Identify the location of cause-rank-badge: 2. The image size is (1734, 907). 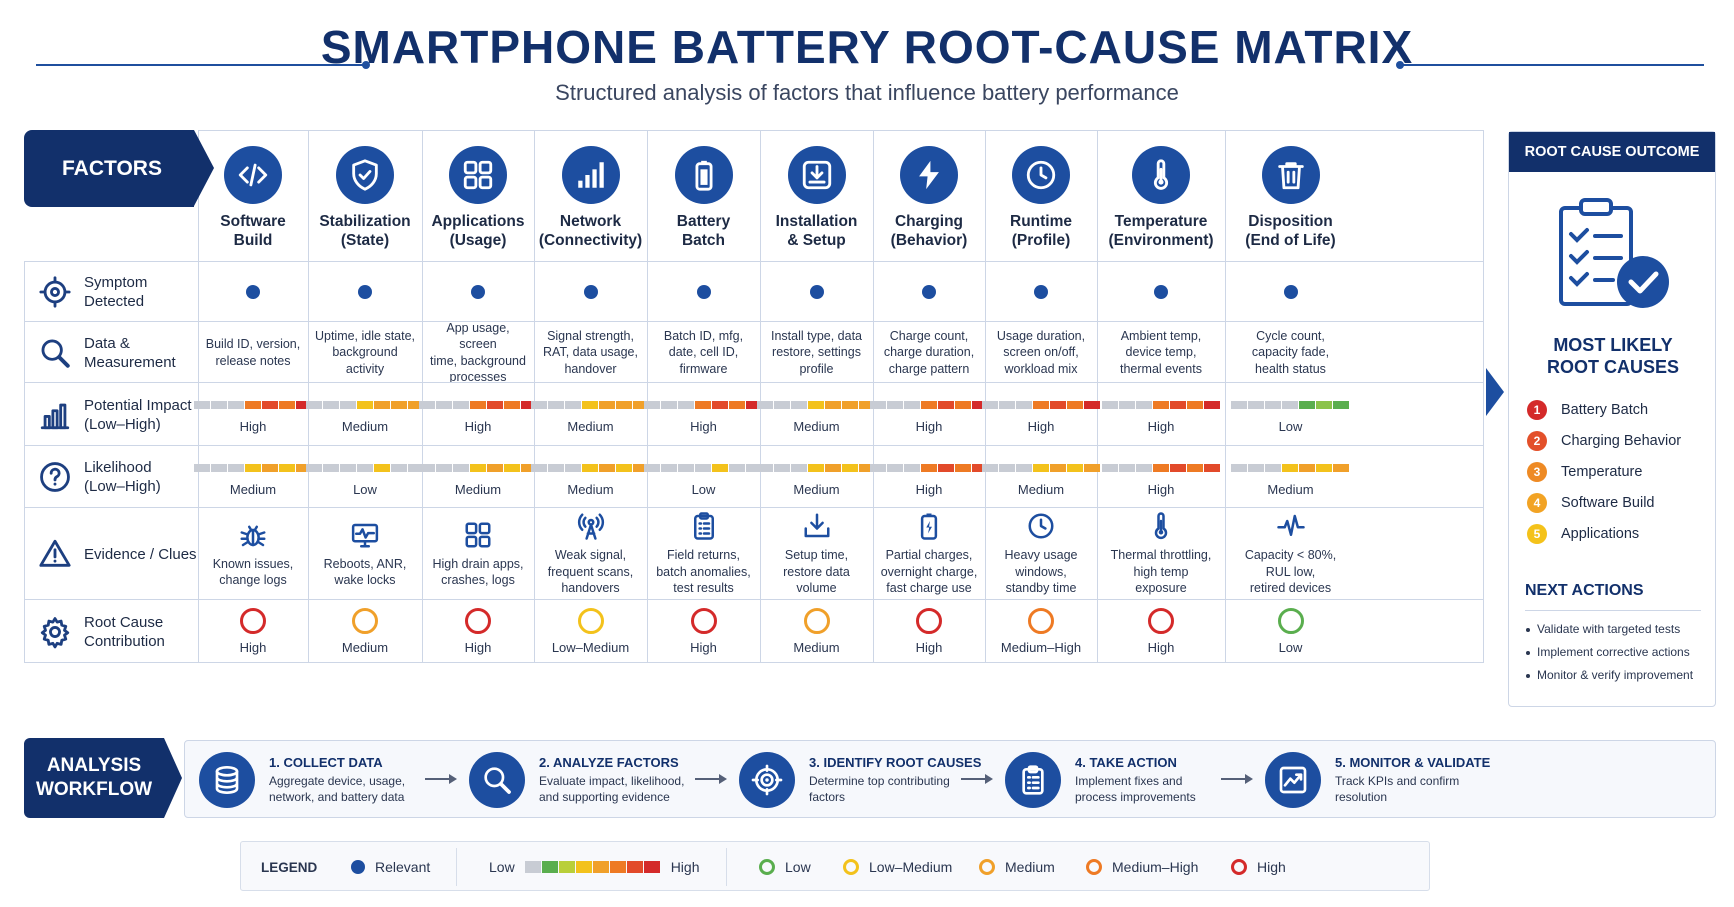
(1537, 440).